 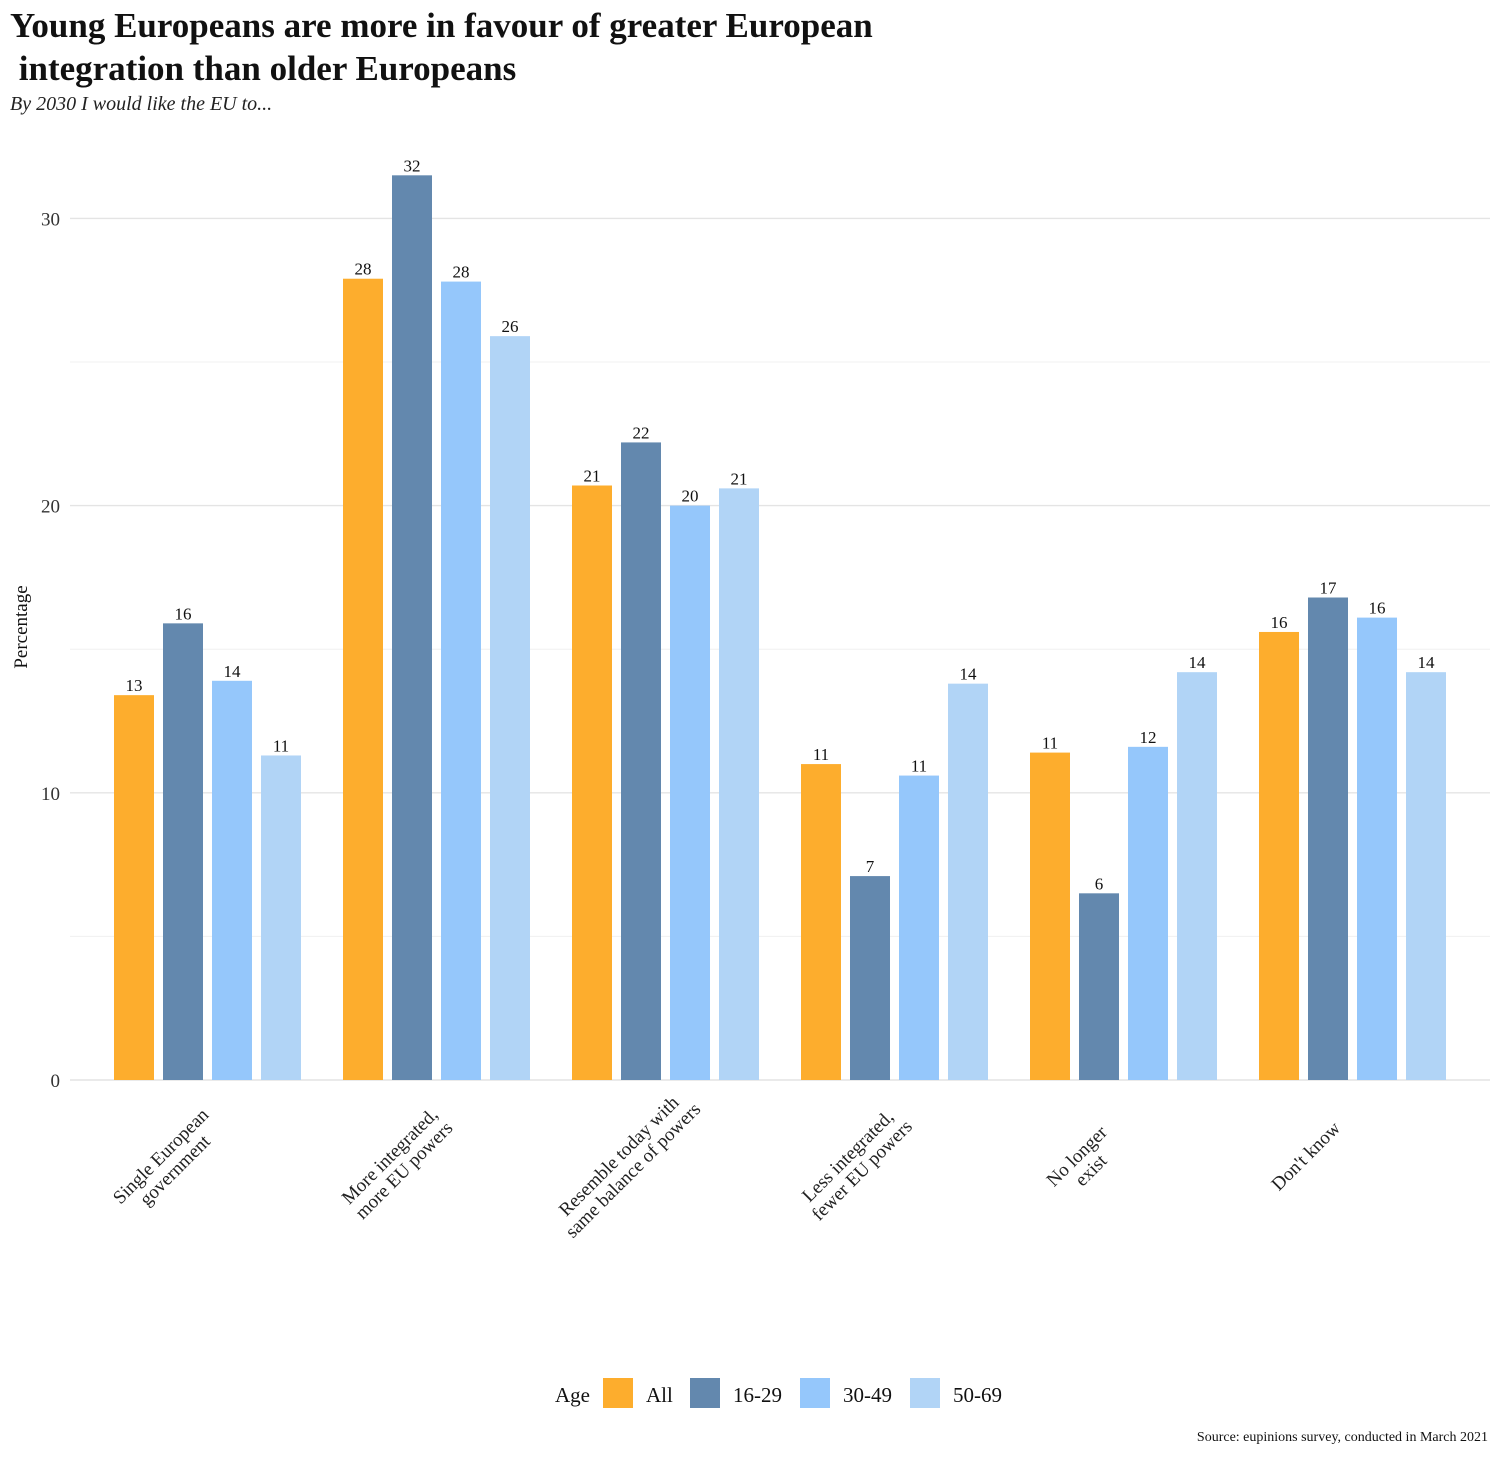 What do you see at coordinates (510, 326) in the screenshot?
I see `bar-value-label: 26` at bounding box center [510, 326].